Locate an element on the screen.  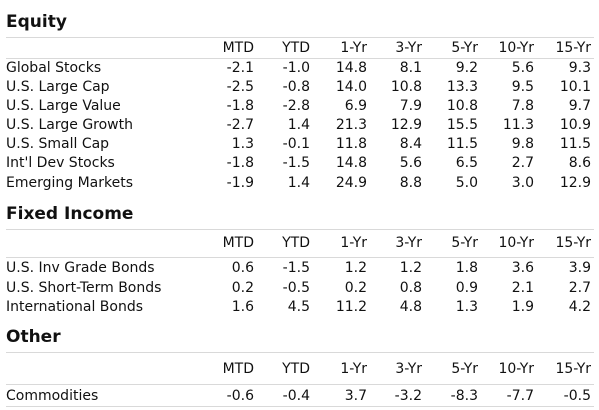
table-cell: 3.6 is located at coordinates (522, 268).